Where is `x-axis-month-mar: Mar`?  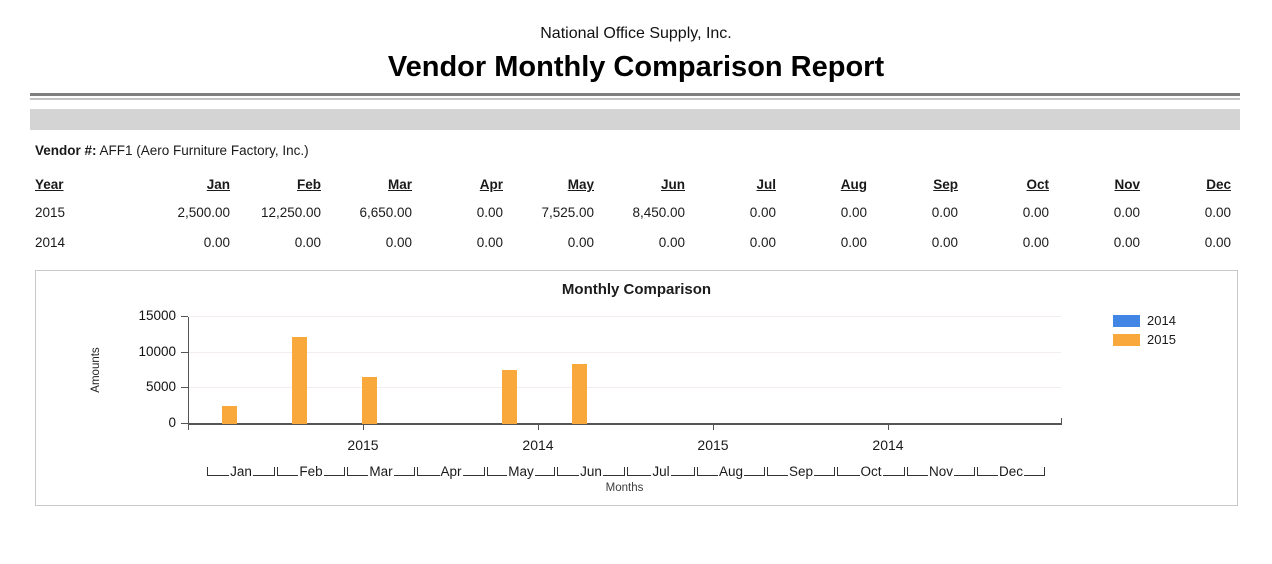 x-axis-month-mar: Mar is located at coordinates (381, 469).